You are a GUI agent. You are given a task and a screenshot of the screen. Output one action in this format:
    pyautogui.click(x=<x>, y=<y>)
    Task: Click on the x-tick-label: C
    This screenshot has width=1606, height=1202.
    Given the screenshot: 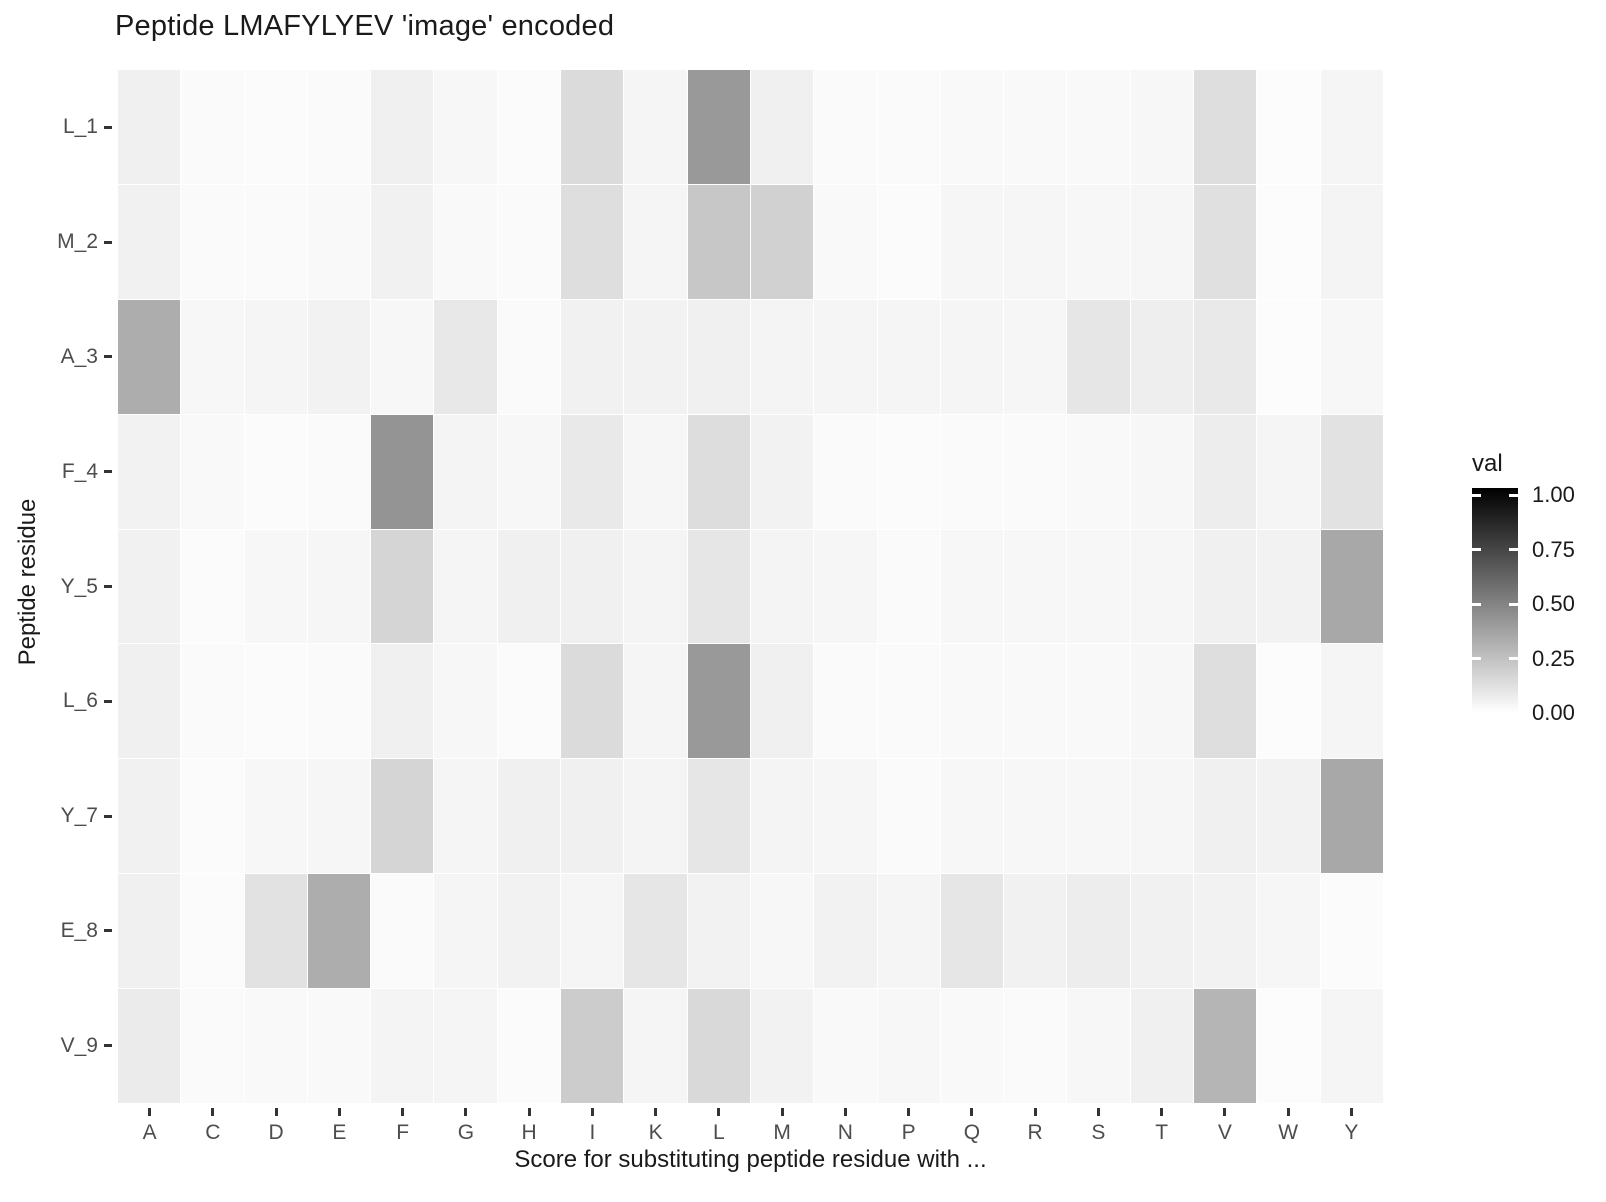 What is the action you would take?
    pyautogui.click(x=213, y=1132)
    